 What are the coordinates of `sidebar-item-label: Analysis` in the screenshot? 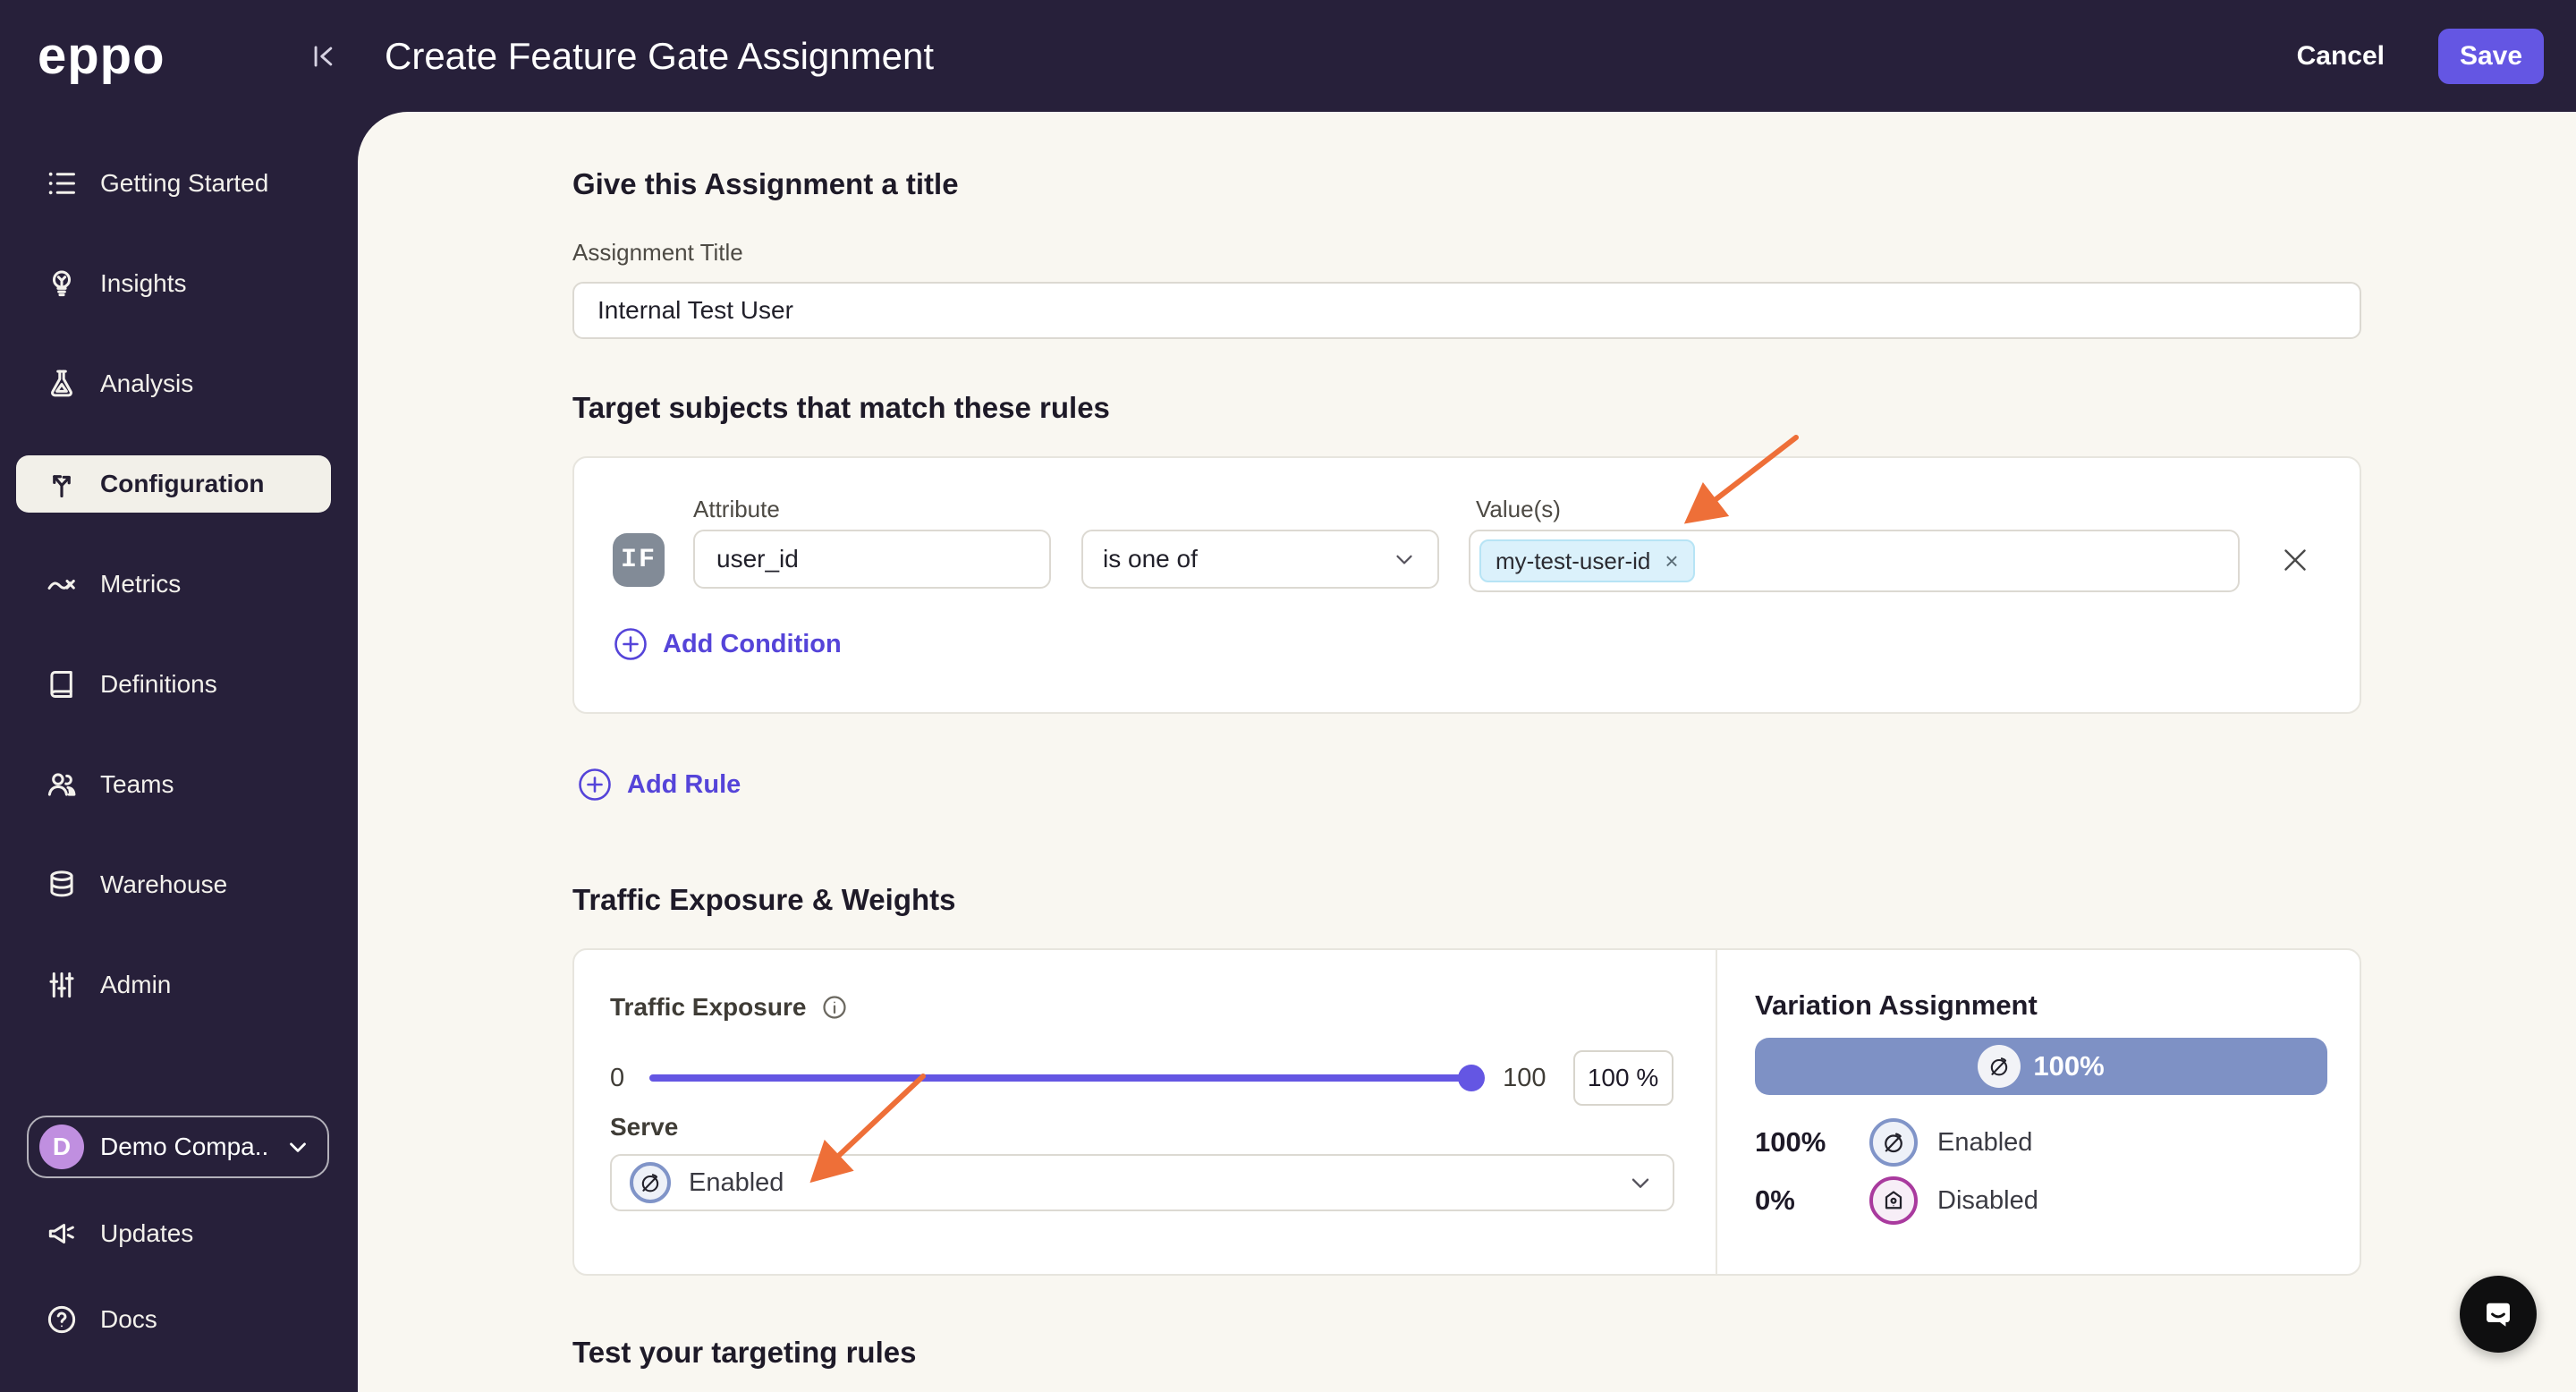 It's located at (147, 383).